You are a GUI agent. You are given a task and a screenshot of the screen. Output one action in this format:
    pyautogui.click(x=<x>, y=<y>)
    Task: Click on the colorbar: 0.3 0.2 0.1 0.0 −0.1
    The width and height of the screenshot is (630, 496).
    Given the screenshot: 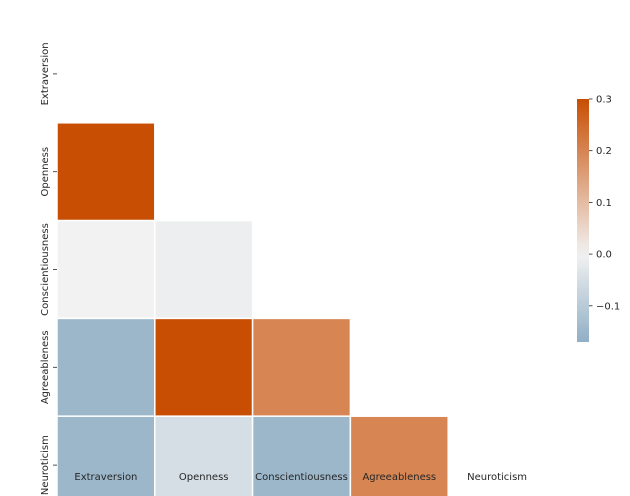 What is the action you would take?
    pyautogui.click(x=598, y=218)
    